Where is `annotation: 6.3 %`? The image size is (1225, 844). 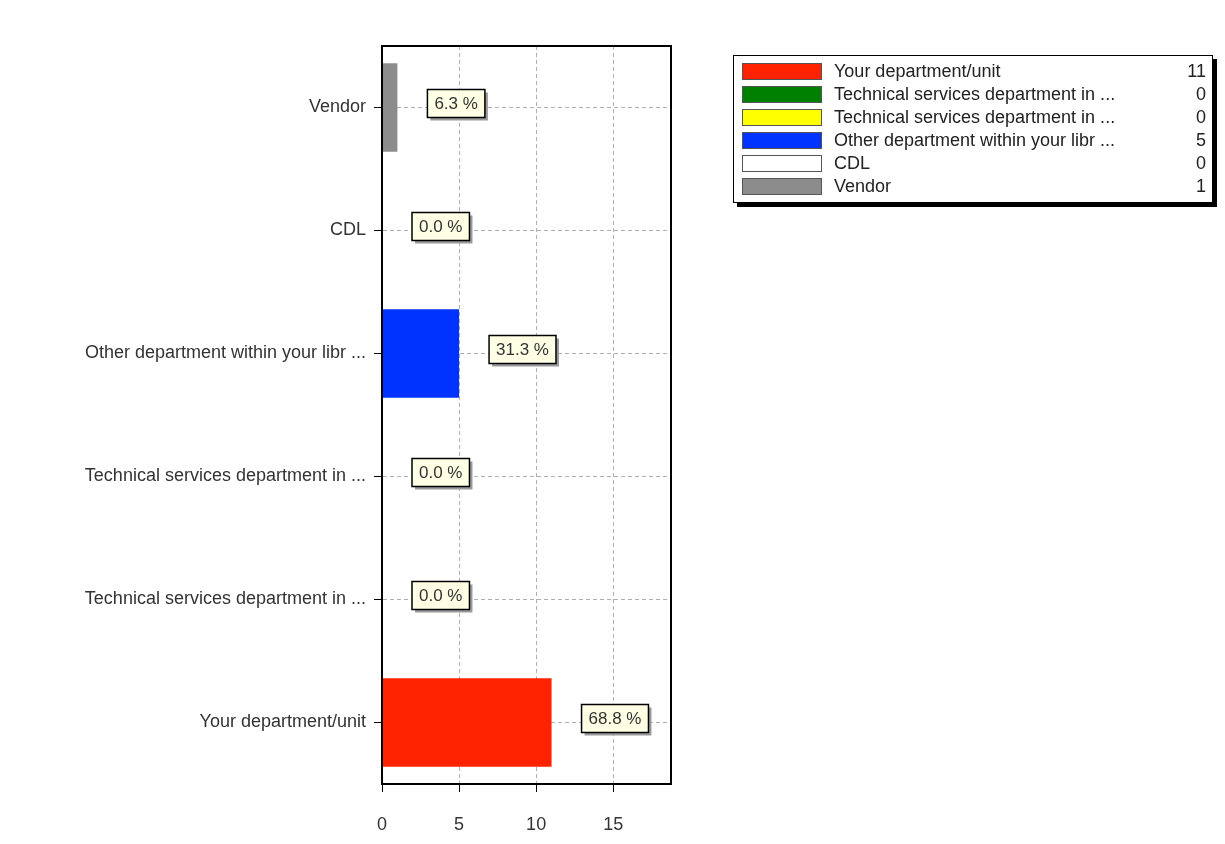
annotation: 6.3 % is located at coordinates (456, 104).